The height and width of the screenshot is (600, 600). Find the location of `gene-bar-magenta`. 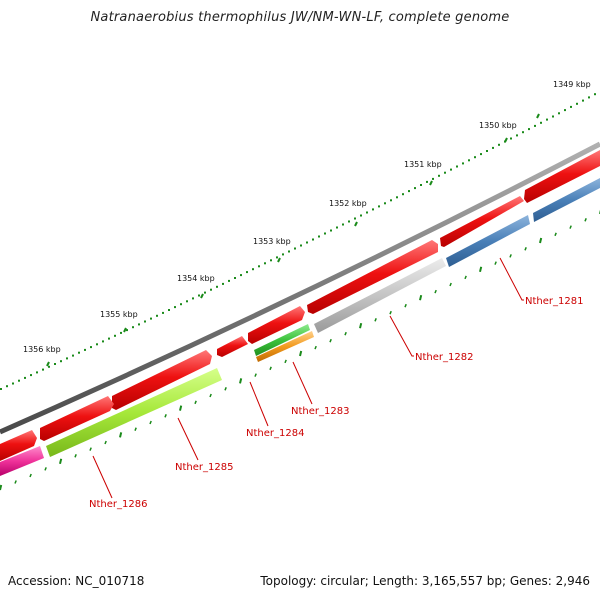

gene-bar-magenta is located at coordinates (22, 461).